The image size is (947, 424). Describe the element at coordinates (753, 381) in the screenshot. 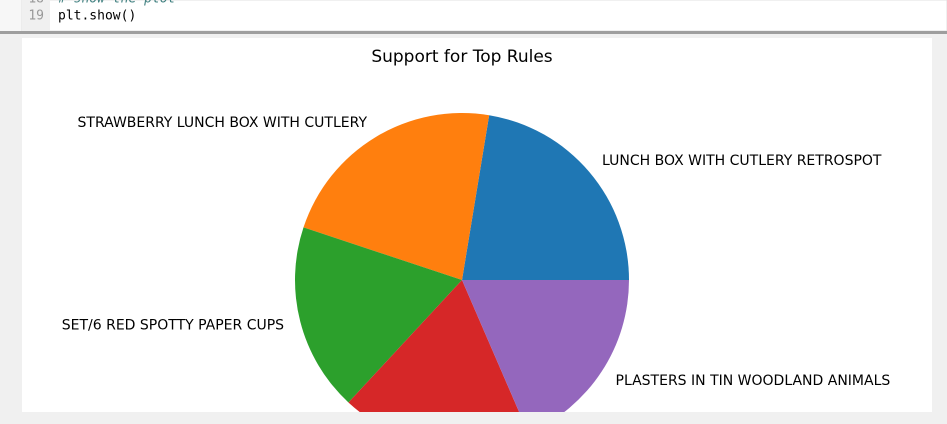

I see `slice-label: PLASTERS IN TIN WOODLAND ANIMALS` at that location.